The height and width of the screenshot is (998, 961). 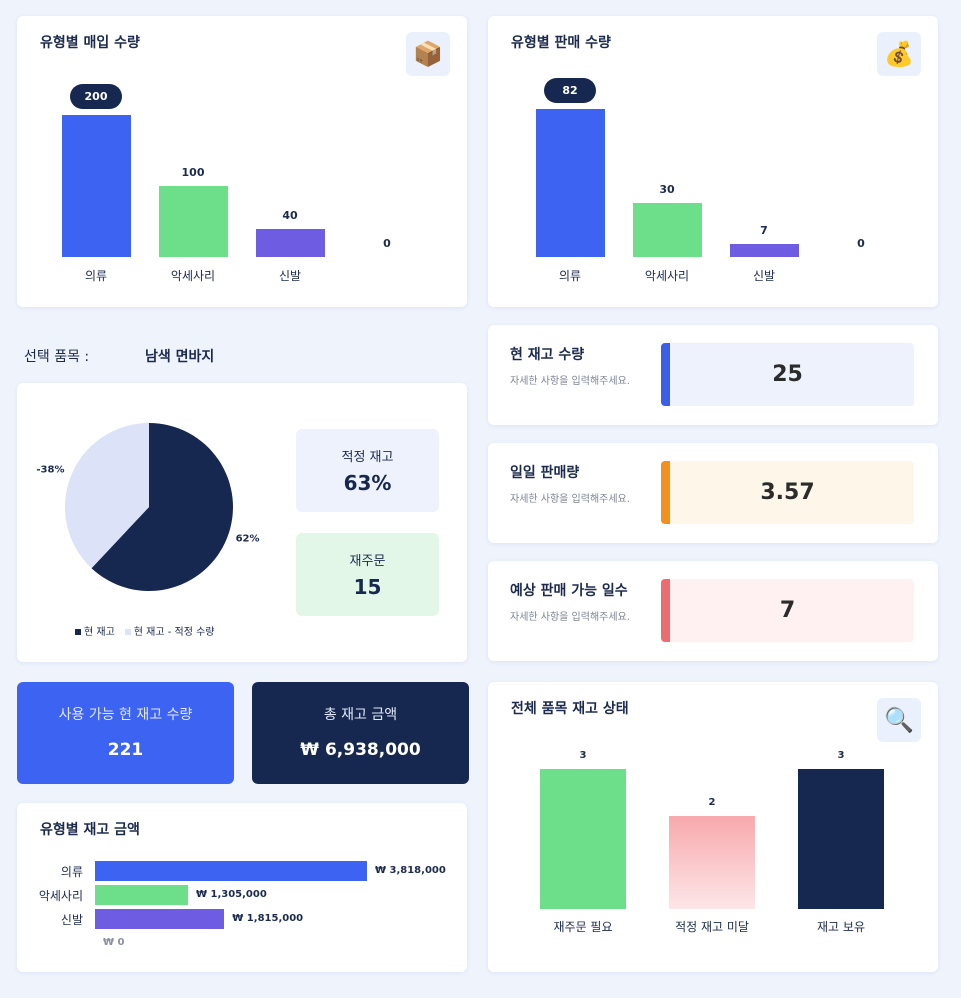 I want to click on bar-value-pill-0: 200, so click(x=96, y=96).